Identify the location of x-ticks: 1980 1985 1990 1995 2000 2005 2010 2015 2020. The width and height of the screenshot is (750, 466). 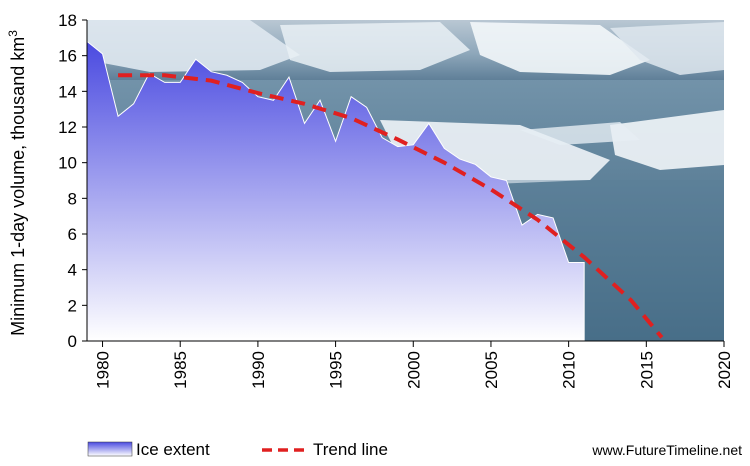
(414, 365).